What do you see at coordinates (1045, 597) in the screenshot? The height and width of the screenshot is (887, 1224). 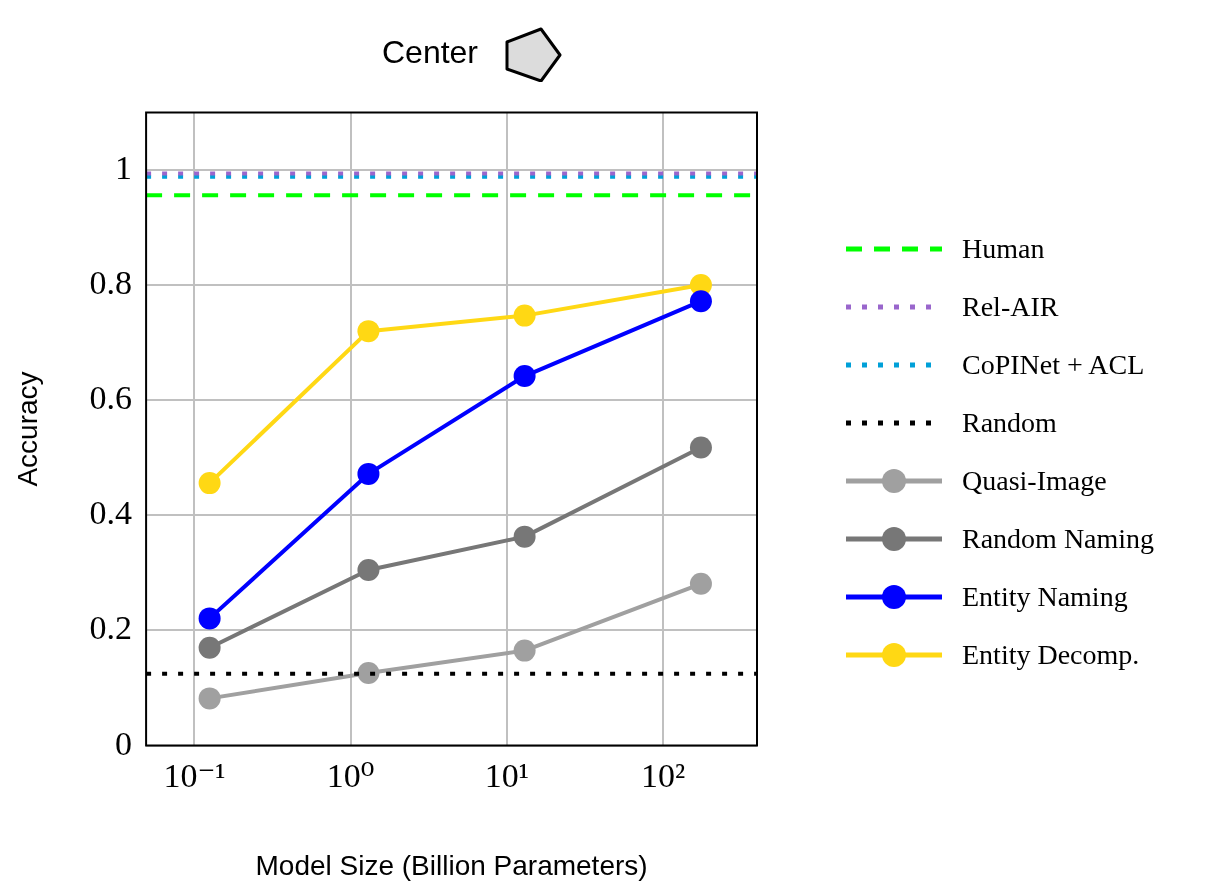 I see `legend-label: Entity Naming` at bounding box center [1045, 597].